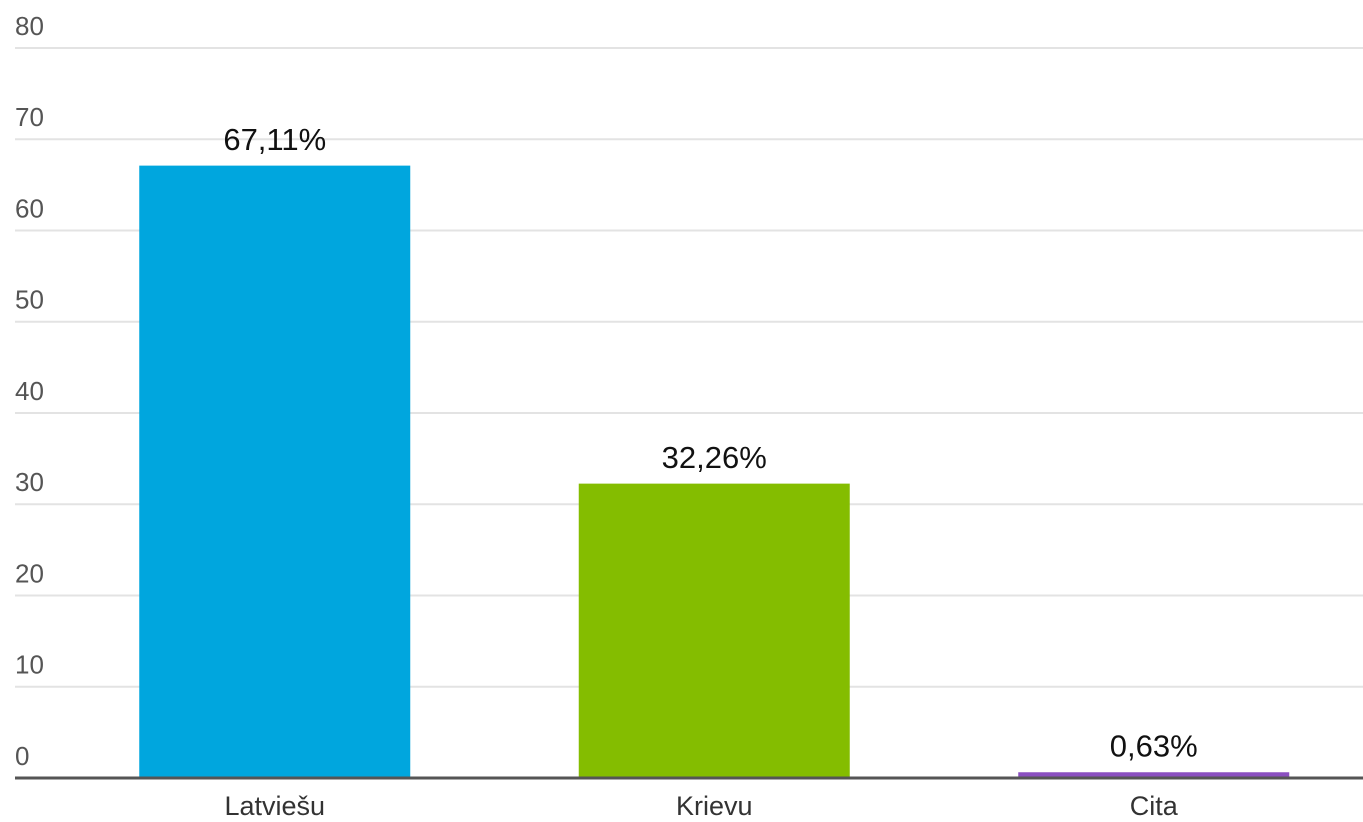 The height and width of the screenshot is (822, 1363). What do you see at coordinates (714, 457) in the screenshot?
I see `value-label: 32,26%` at bounding box center [714, 457].